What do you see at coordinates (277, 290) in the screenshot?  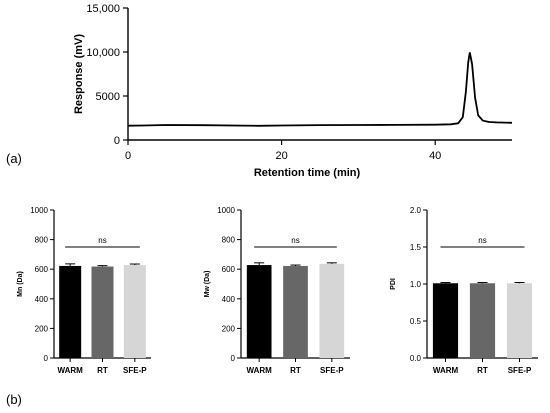 I see `mw-bar-chart: 0 200 400 600 800 1000 WARM RT SFE-P ns Mw (Da)` at bounding box center [277, 290].